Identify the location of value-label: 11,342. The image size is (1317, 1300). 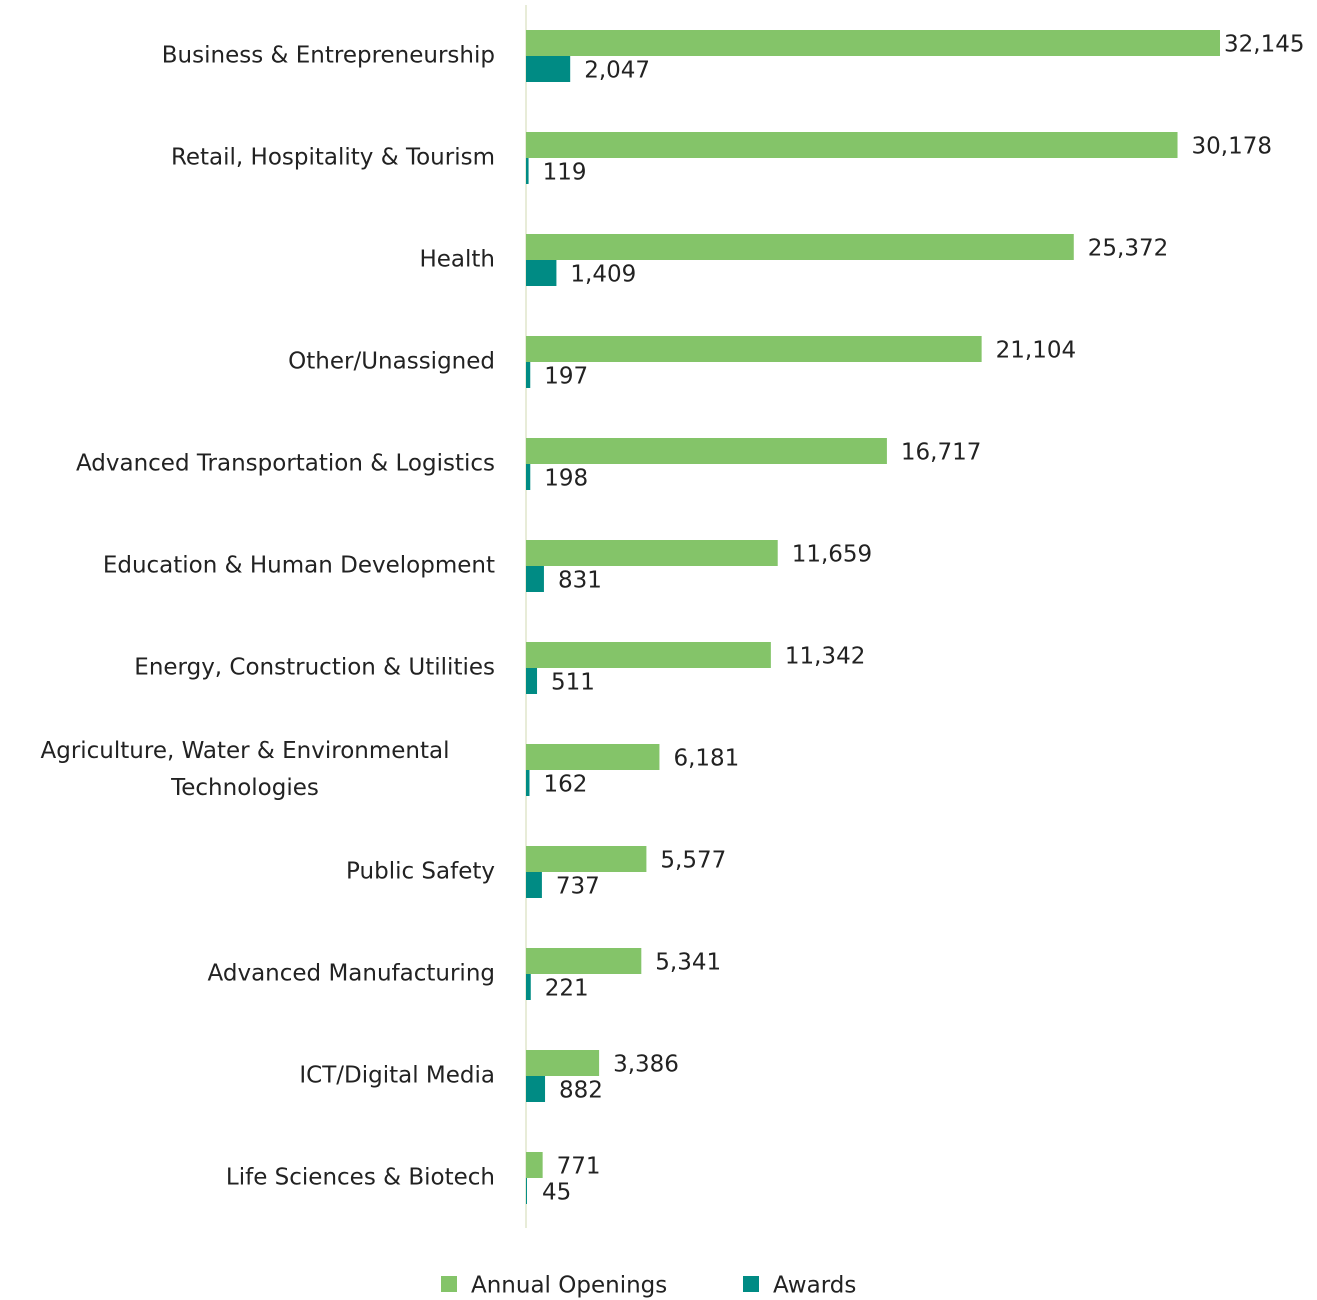
(825, 657).